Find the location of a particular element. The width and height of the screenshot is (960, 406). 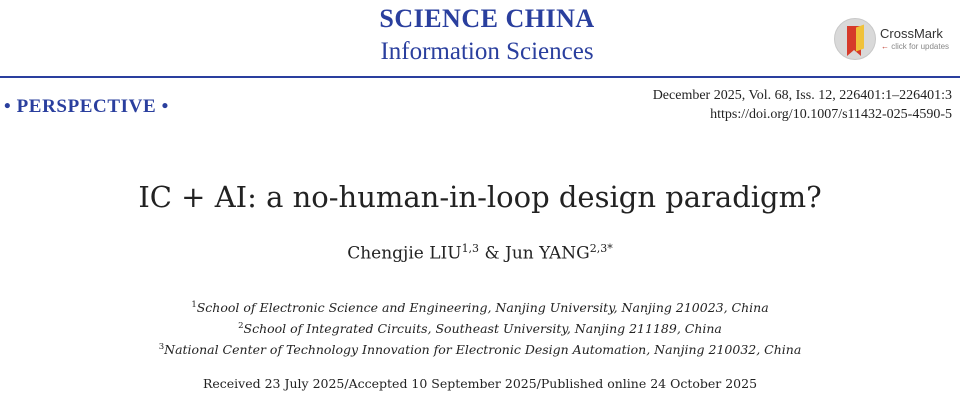

crossmark-label: CrossMark is located at coordinates (911, 33).